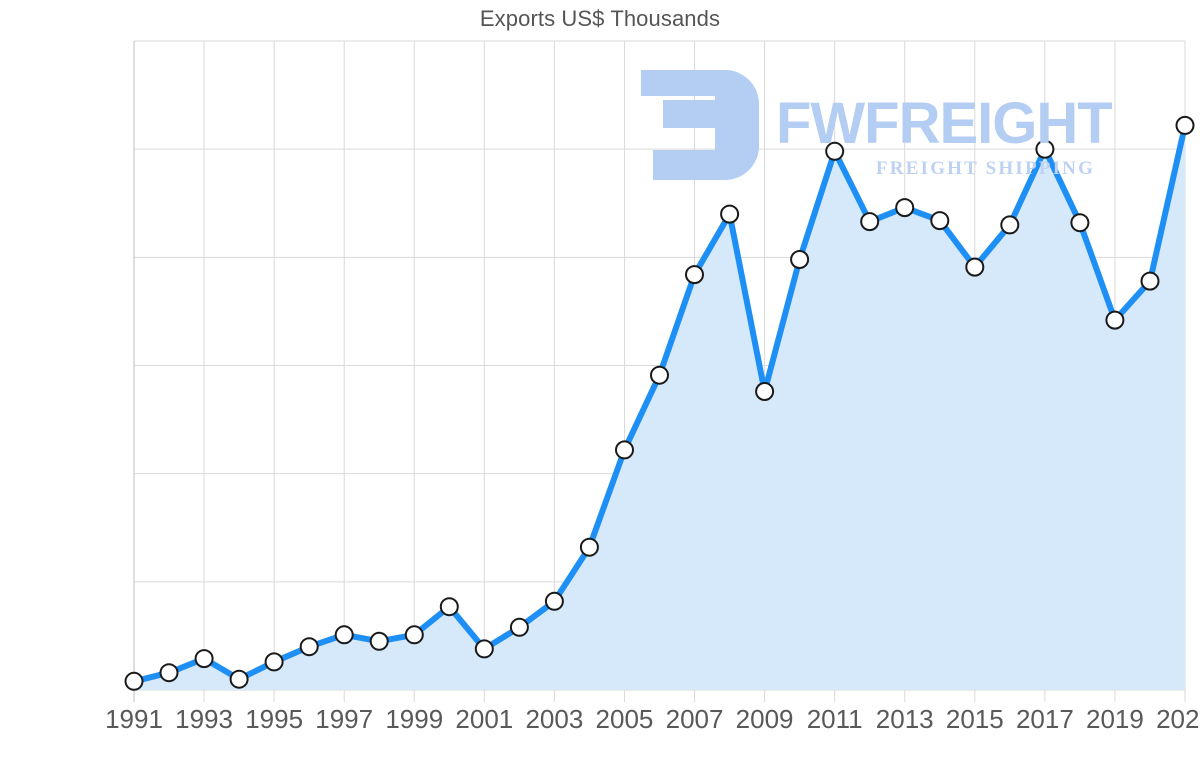  What do you see at coordinates (204, 719) in the screenshot?
I see `x-tick-label: 1993` at bounding box center [204, 719].